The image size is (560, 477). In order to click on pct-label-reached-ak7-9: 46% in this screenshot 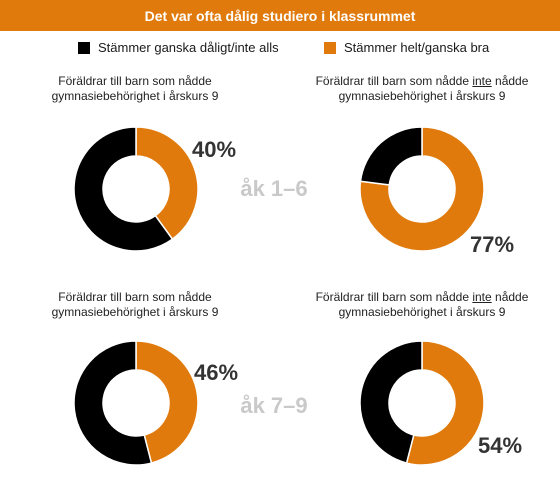, I will do `click(216, 372)`.